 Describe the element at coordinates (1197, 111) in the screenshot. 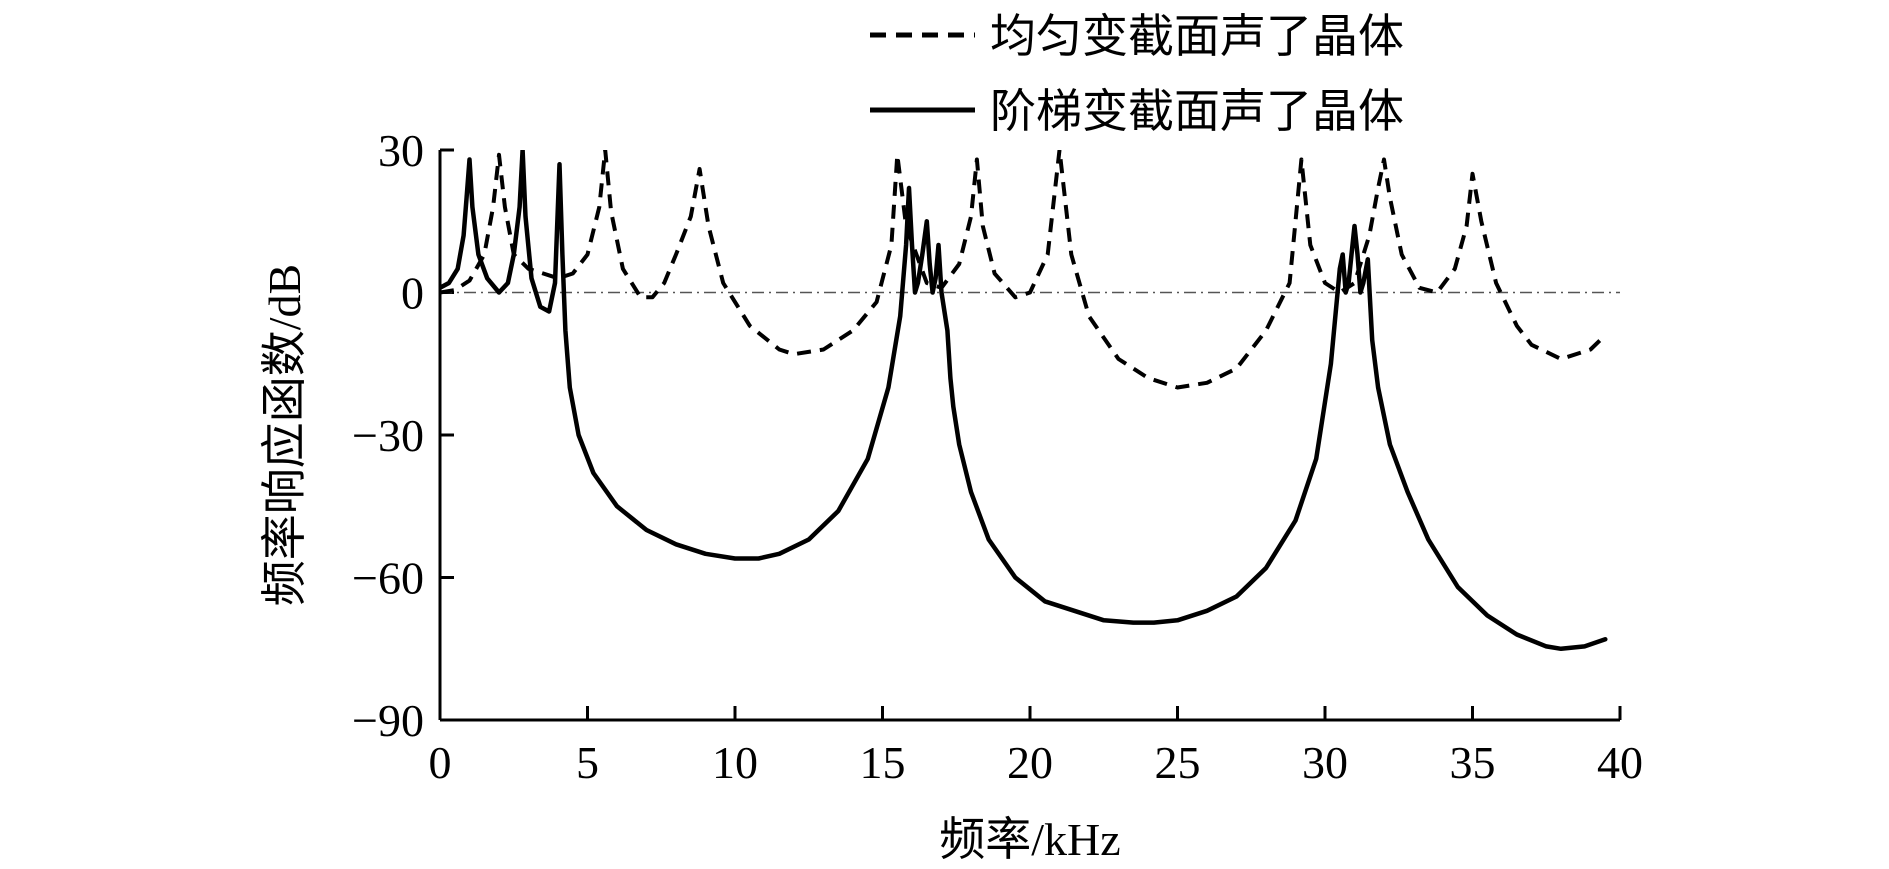

I see `legend-label-stepped: 阶梯变截面声了晶体` at that location.